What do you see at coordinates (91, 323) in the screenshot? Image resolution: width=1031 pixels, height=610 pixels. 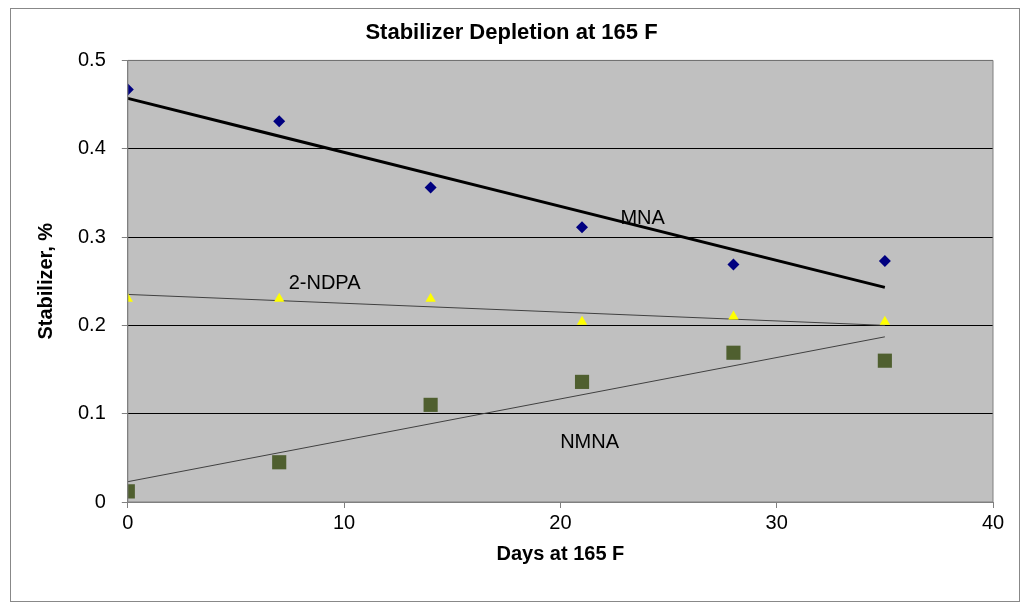 I see `y-tick-label: 0.2` at bounding box center [91, 323].